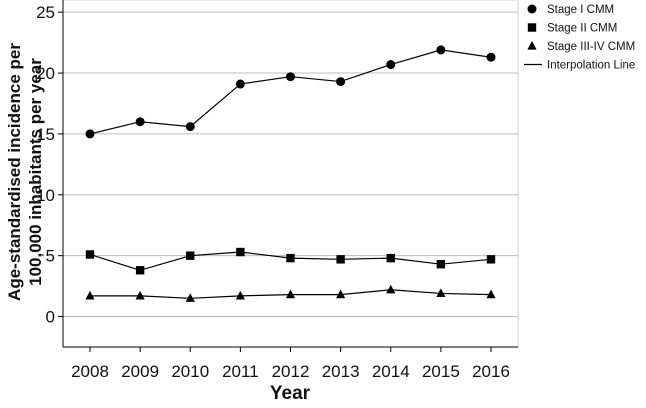  Describe the element at coordinates (240, 371) in the screenshot. I see `x-tick-label: 2011` at that location.